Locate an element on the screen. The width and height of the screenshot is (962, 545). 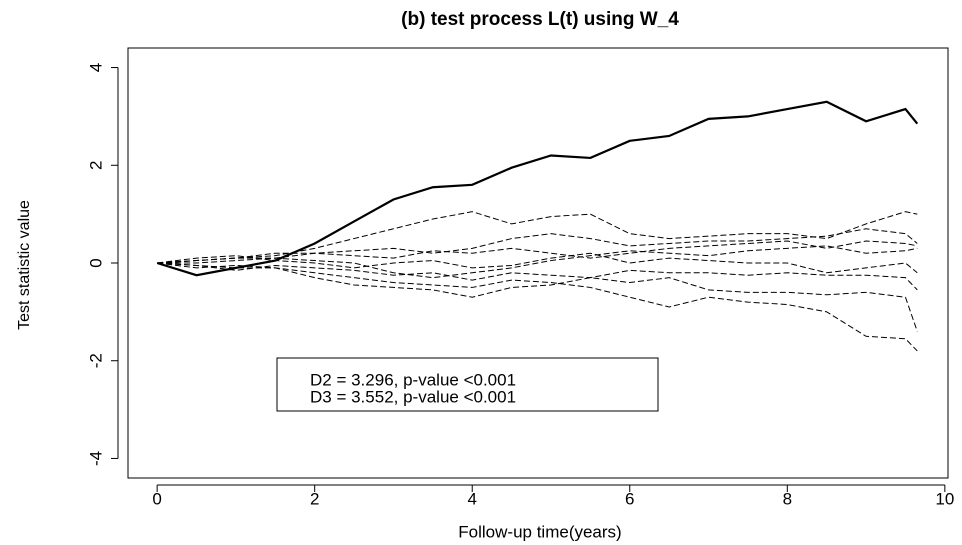
x-tick-label: 8 is located at coordinates (787, 498).